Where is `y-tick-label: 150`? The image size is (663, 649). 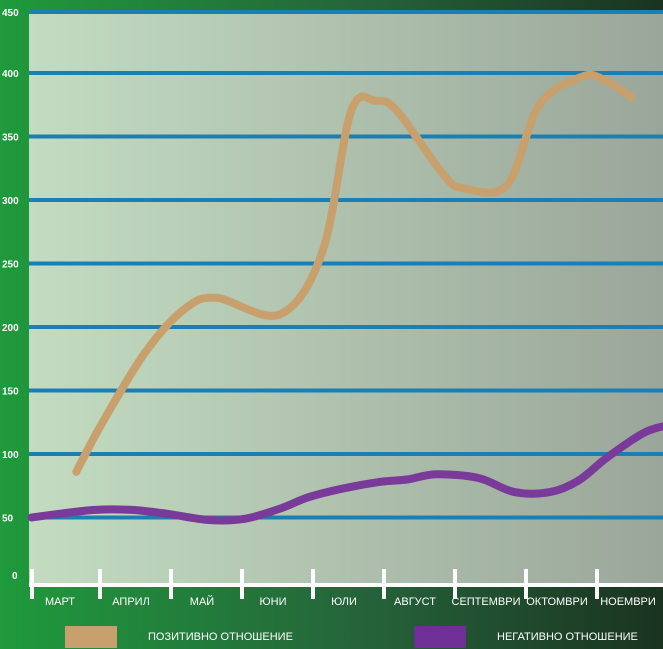
y-tick-label: 150 is located at coordinates (10, 392).